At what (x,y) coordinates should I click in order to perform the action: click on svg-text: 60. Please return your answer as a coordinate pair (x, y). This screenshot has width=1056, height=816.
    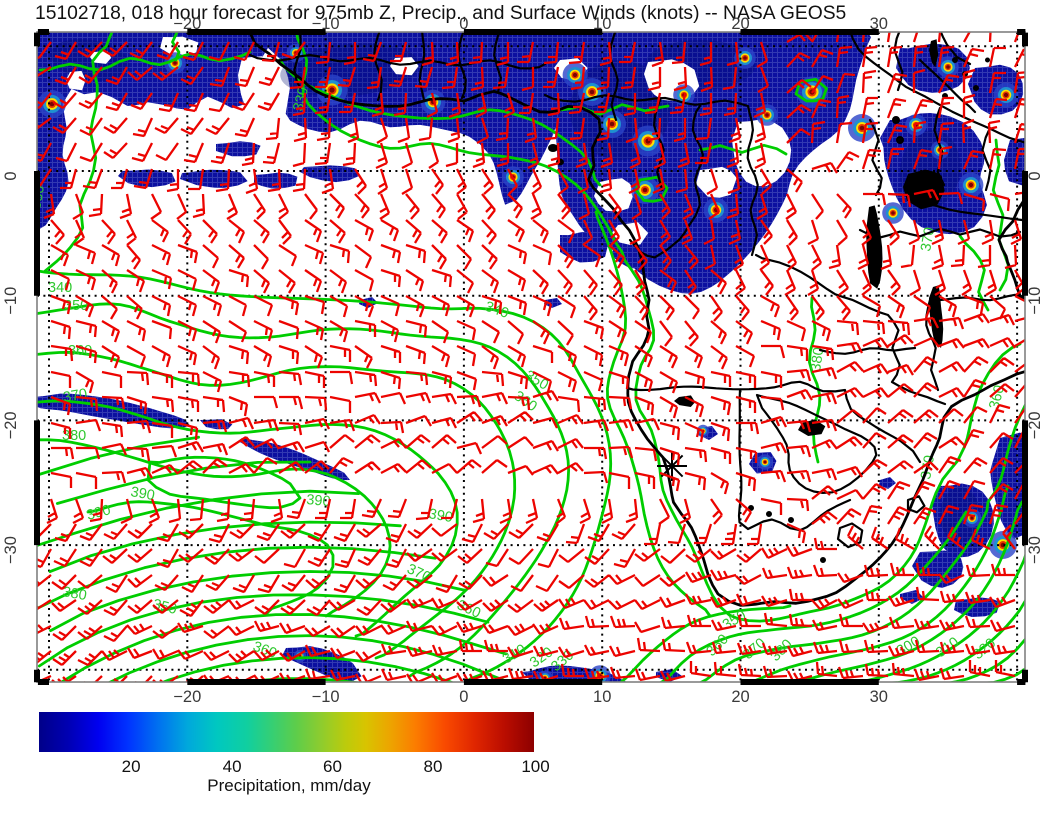
    Looking at the image, I should click on (332, 766).